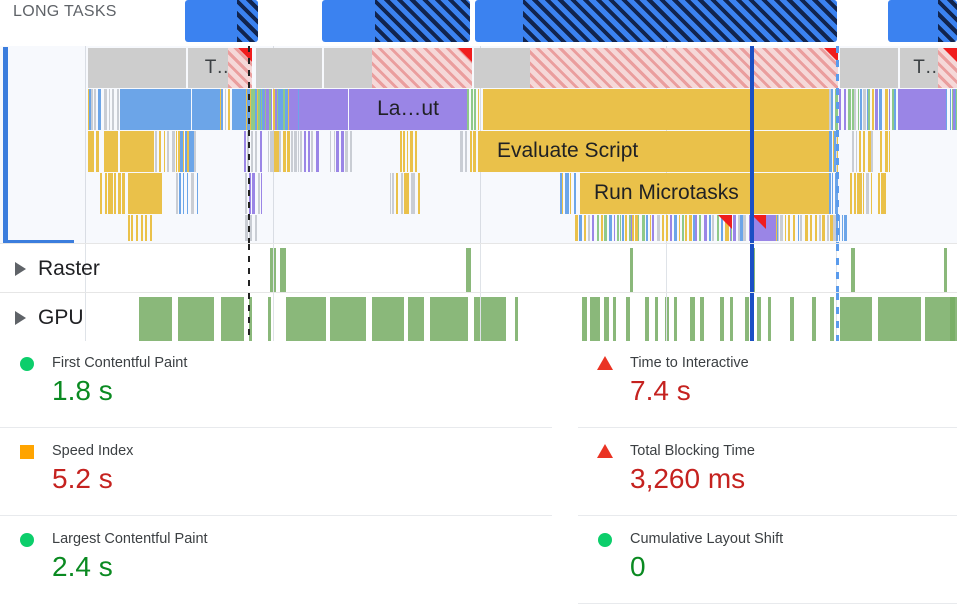  I want to click on track-gpu: GPU, so click(478, 317).